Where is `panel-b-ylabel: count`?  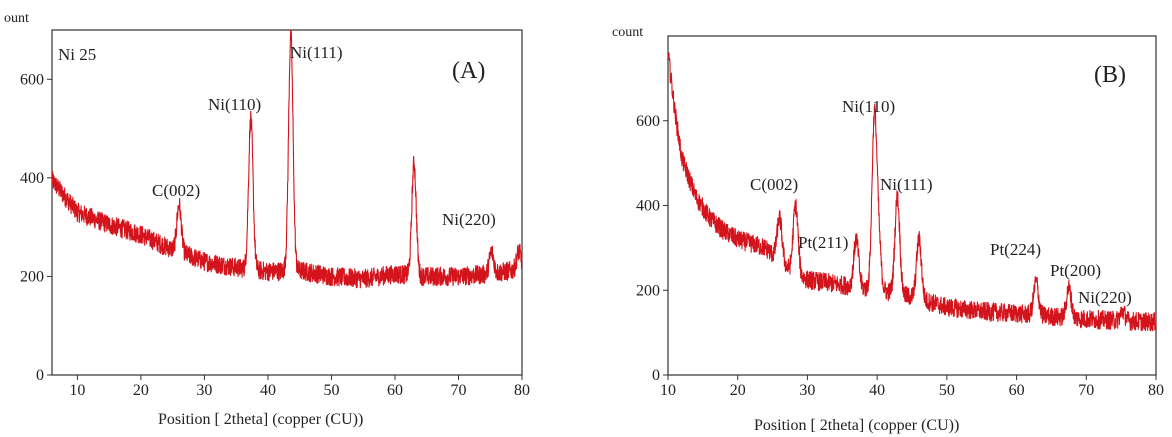
panel-b-ylabel: count is located at coordinates (627, 32).